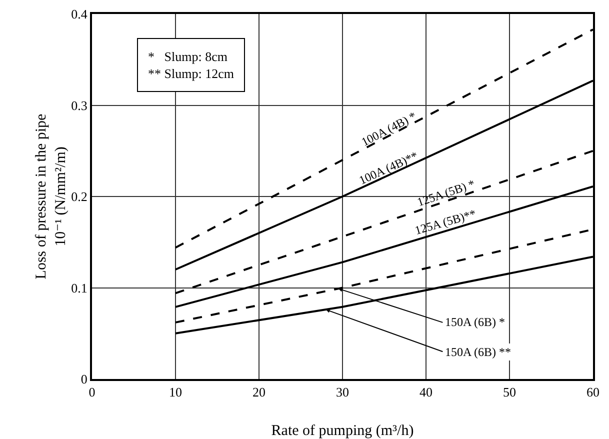  I want to click on x-tick-label: 10, so click(175, 392).